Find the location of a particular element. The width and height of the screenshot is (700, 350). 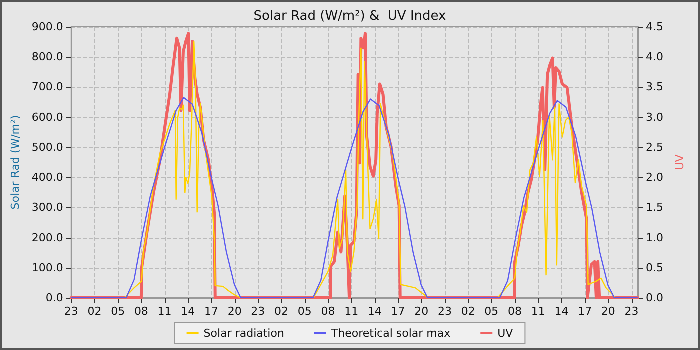

y-tick-label: 700.0 is located at coordinates (48, 87).